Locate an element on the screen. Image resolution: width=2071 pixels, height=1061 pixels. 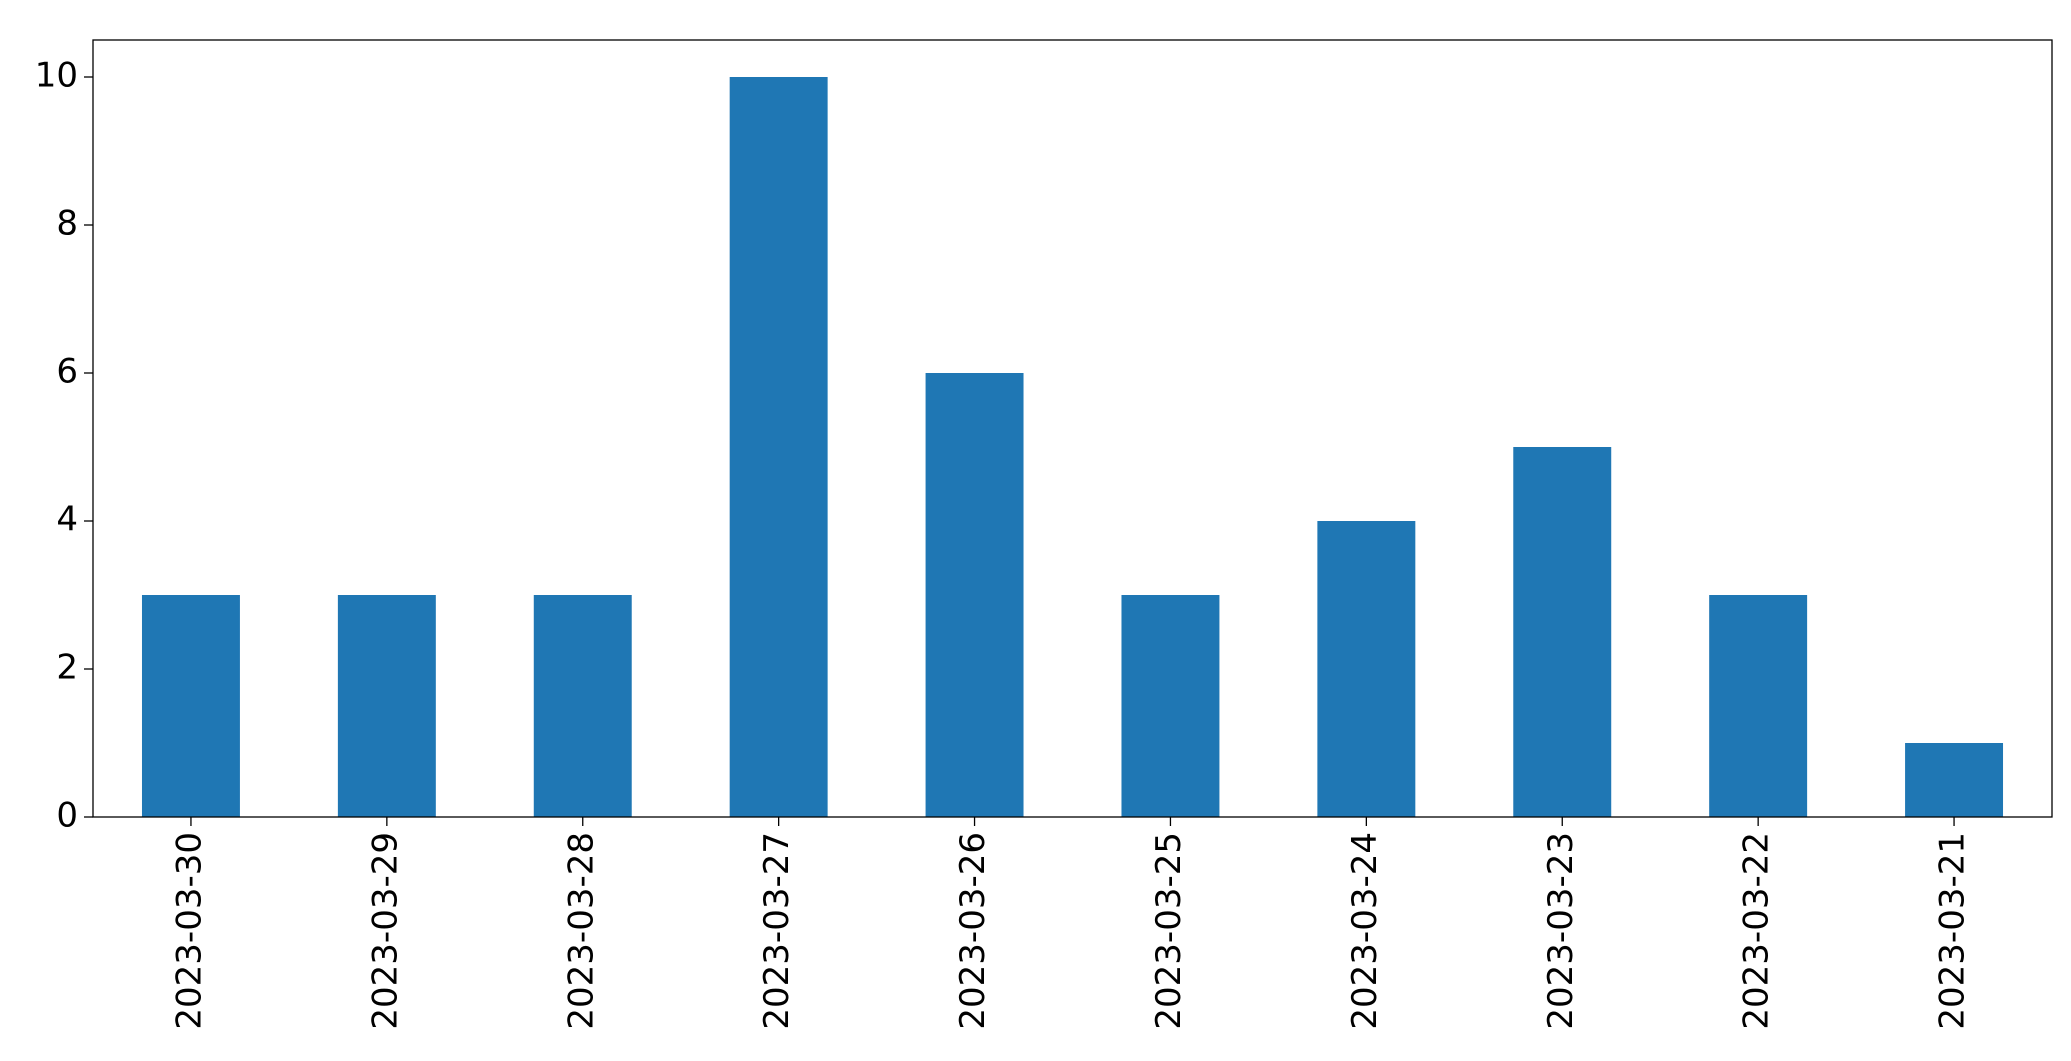
y-tick-label: 4 is located at coordinates (67, 520).